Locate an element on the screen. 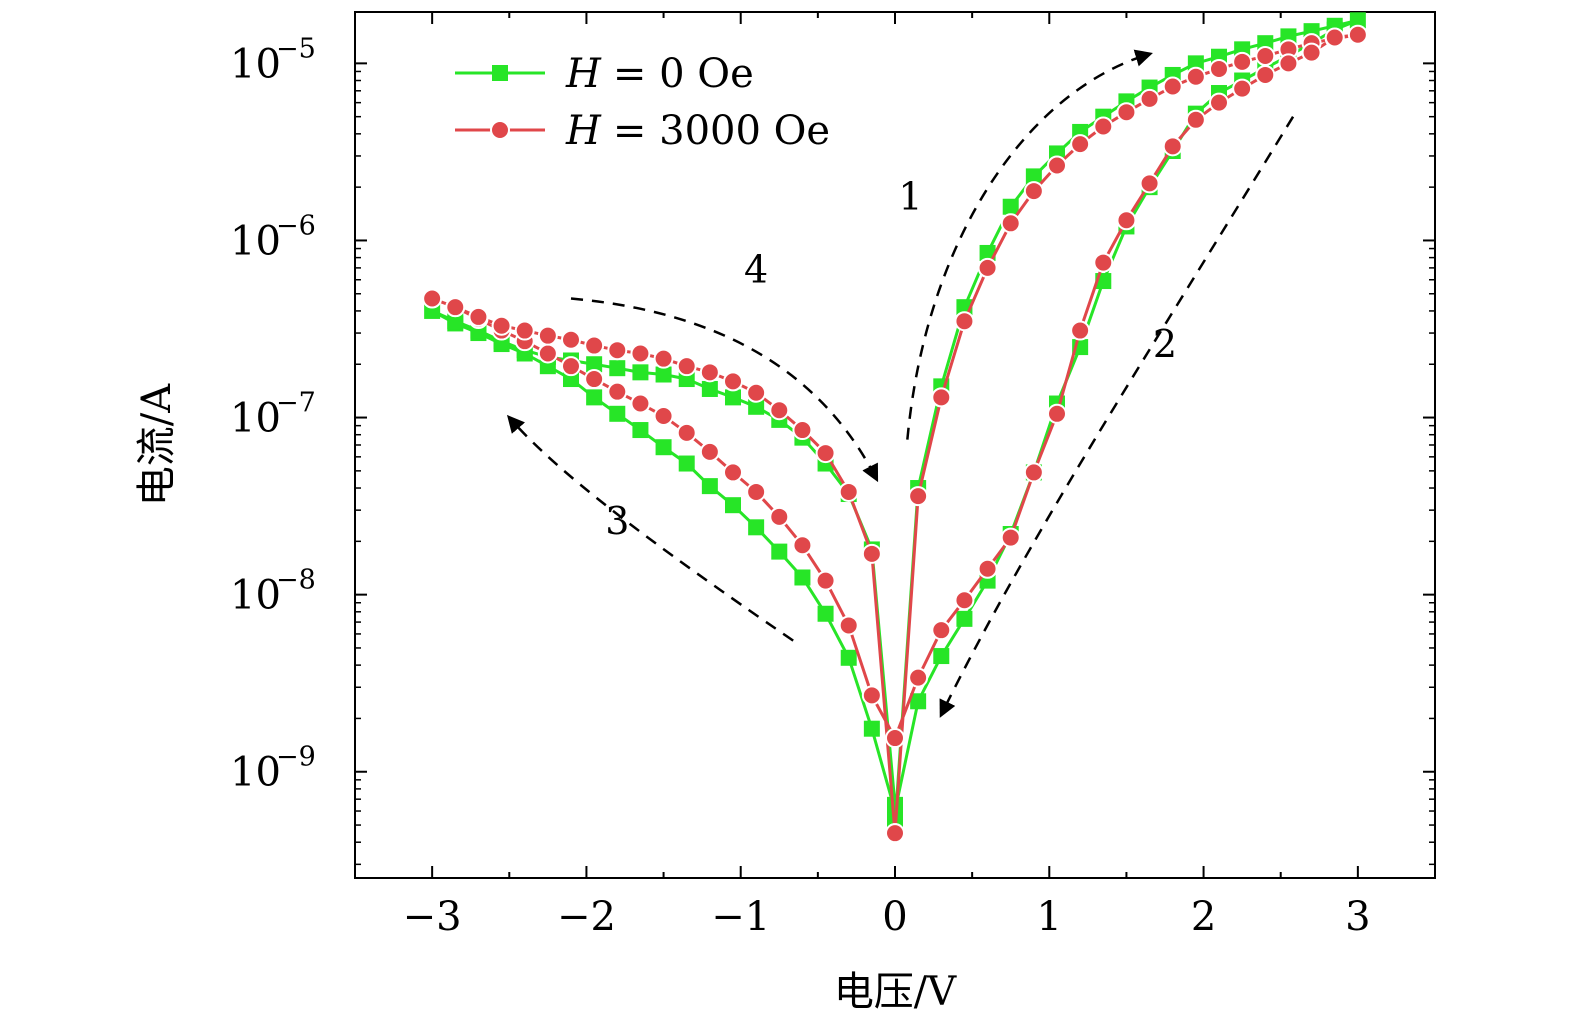 This screenshot has height=1033, width=1575. legend-item: H = 3000 Oe is located at coordinates (642, 131).